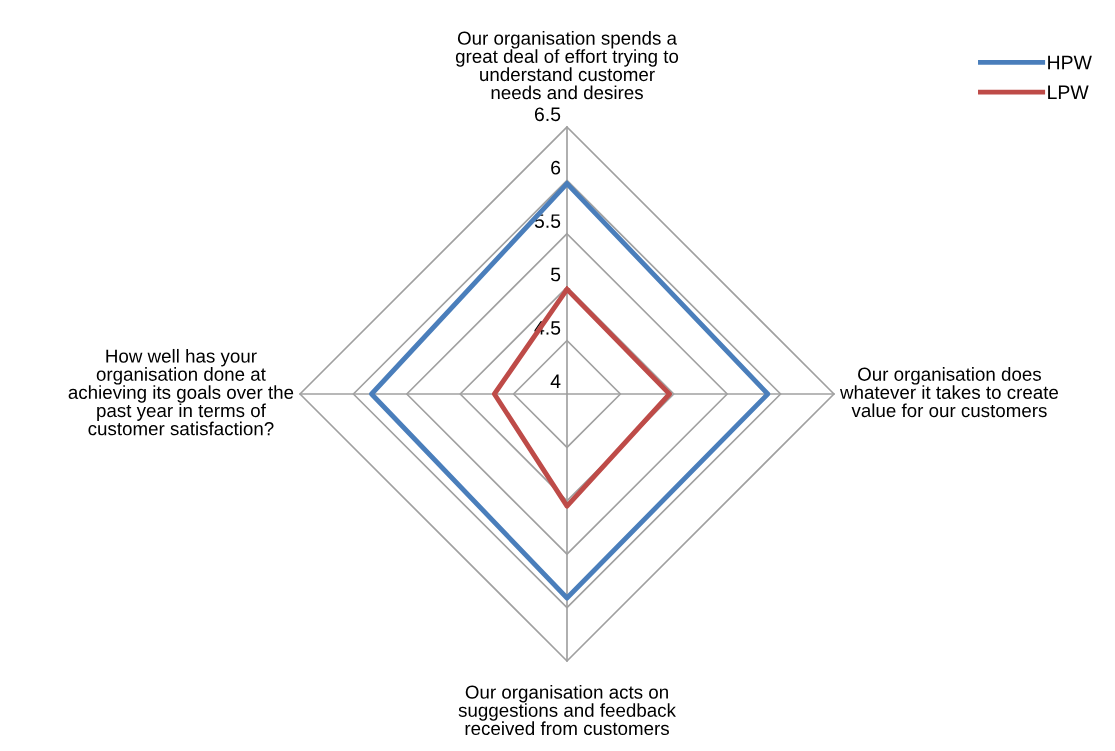  Describe the element at coordinates (1068, 92) in the screenshot. I see `legend-label: LPW` at that location.